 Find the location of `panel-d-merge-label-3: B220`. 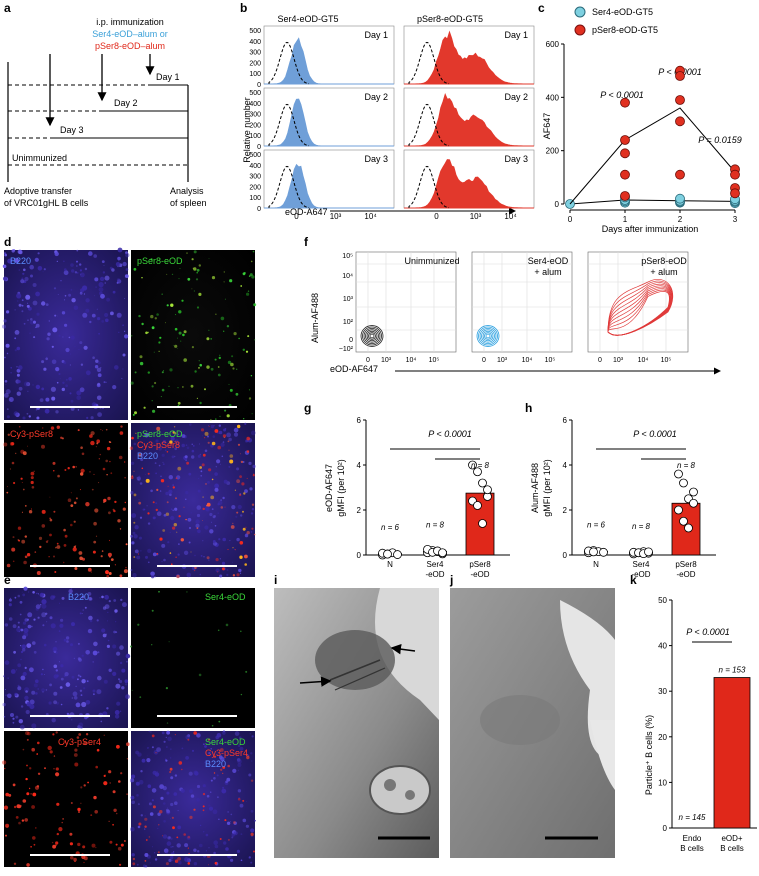

panel-d-merge-label-3: B220 is located at coordinates (147, 456).